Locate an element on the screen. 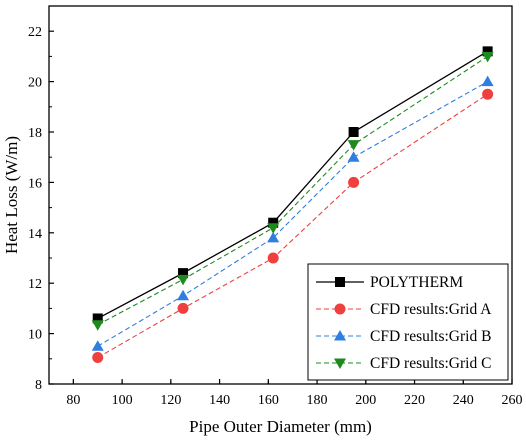 Image resolution: width=526 pixels, height=442 pixels. x-tick-label: 180 is located at coordinates (317, 400).